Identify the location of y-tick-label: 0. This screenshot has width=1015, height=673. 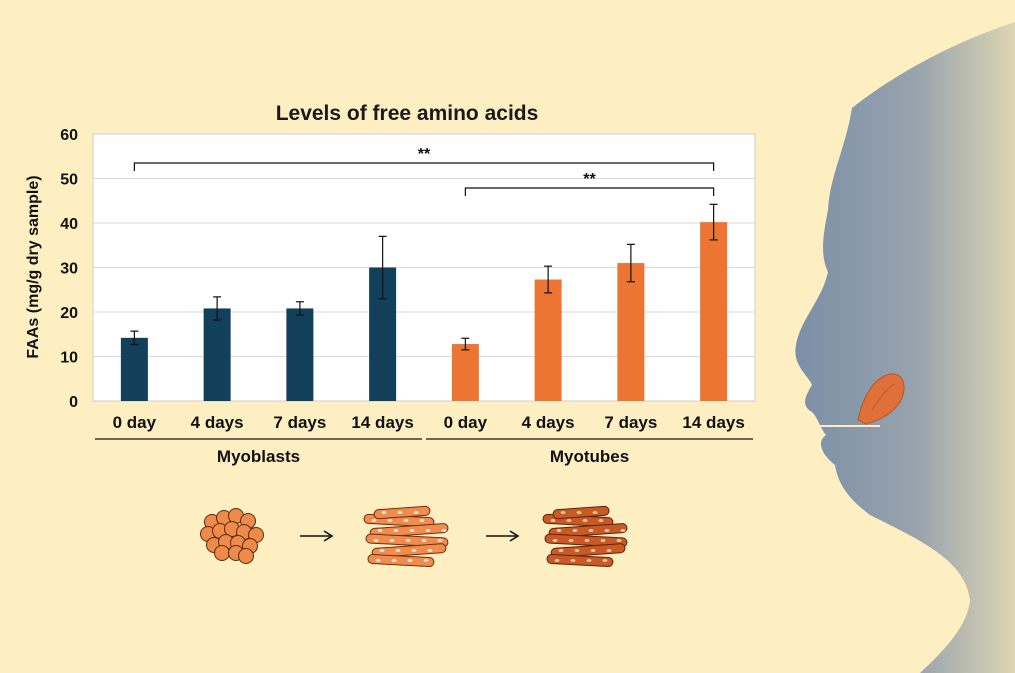
(73, 402).